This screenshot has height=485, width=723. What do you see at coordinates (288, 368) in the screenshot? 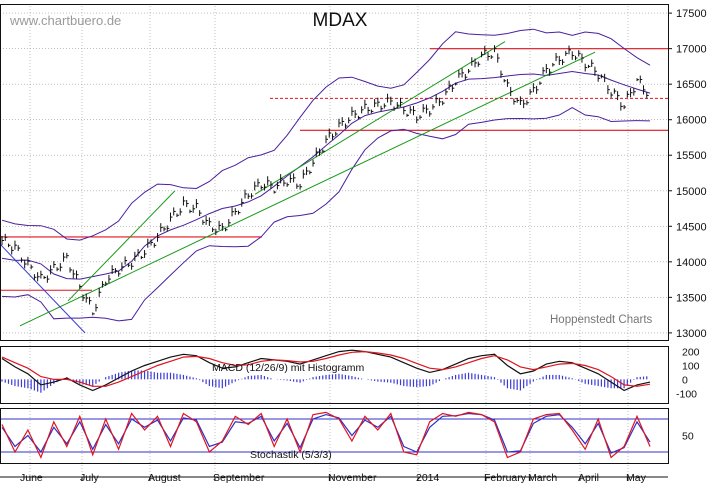
I see `macd-label: MACD (12/26/9) mit Histogramm` at bounding box center [288, 368].